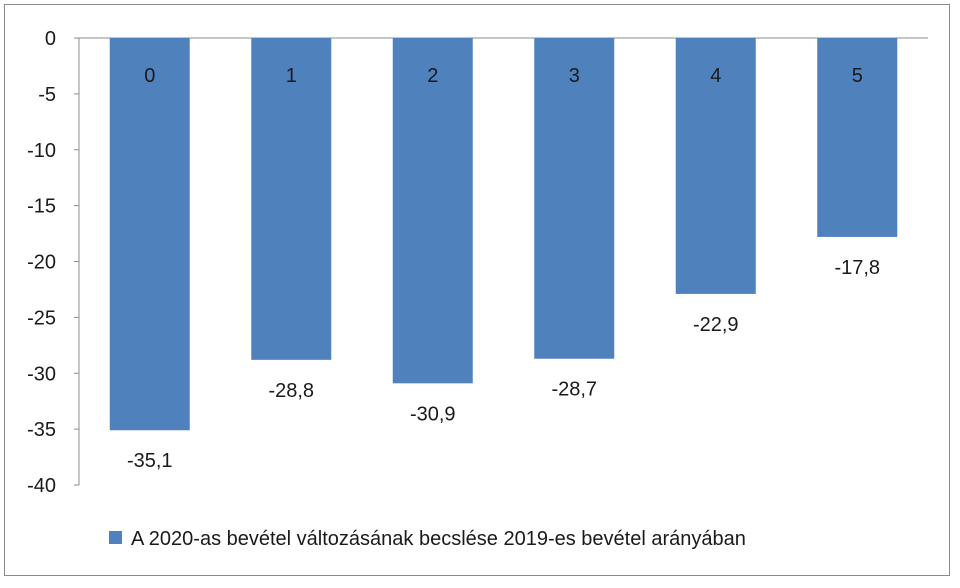 The height and width of the screenshot is (588, 960). Describe the element at coordinates (574, 76) in the screenshot. I see `category-label: 3` at that location.